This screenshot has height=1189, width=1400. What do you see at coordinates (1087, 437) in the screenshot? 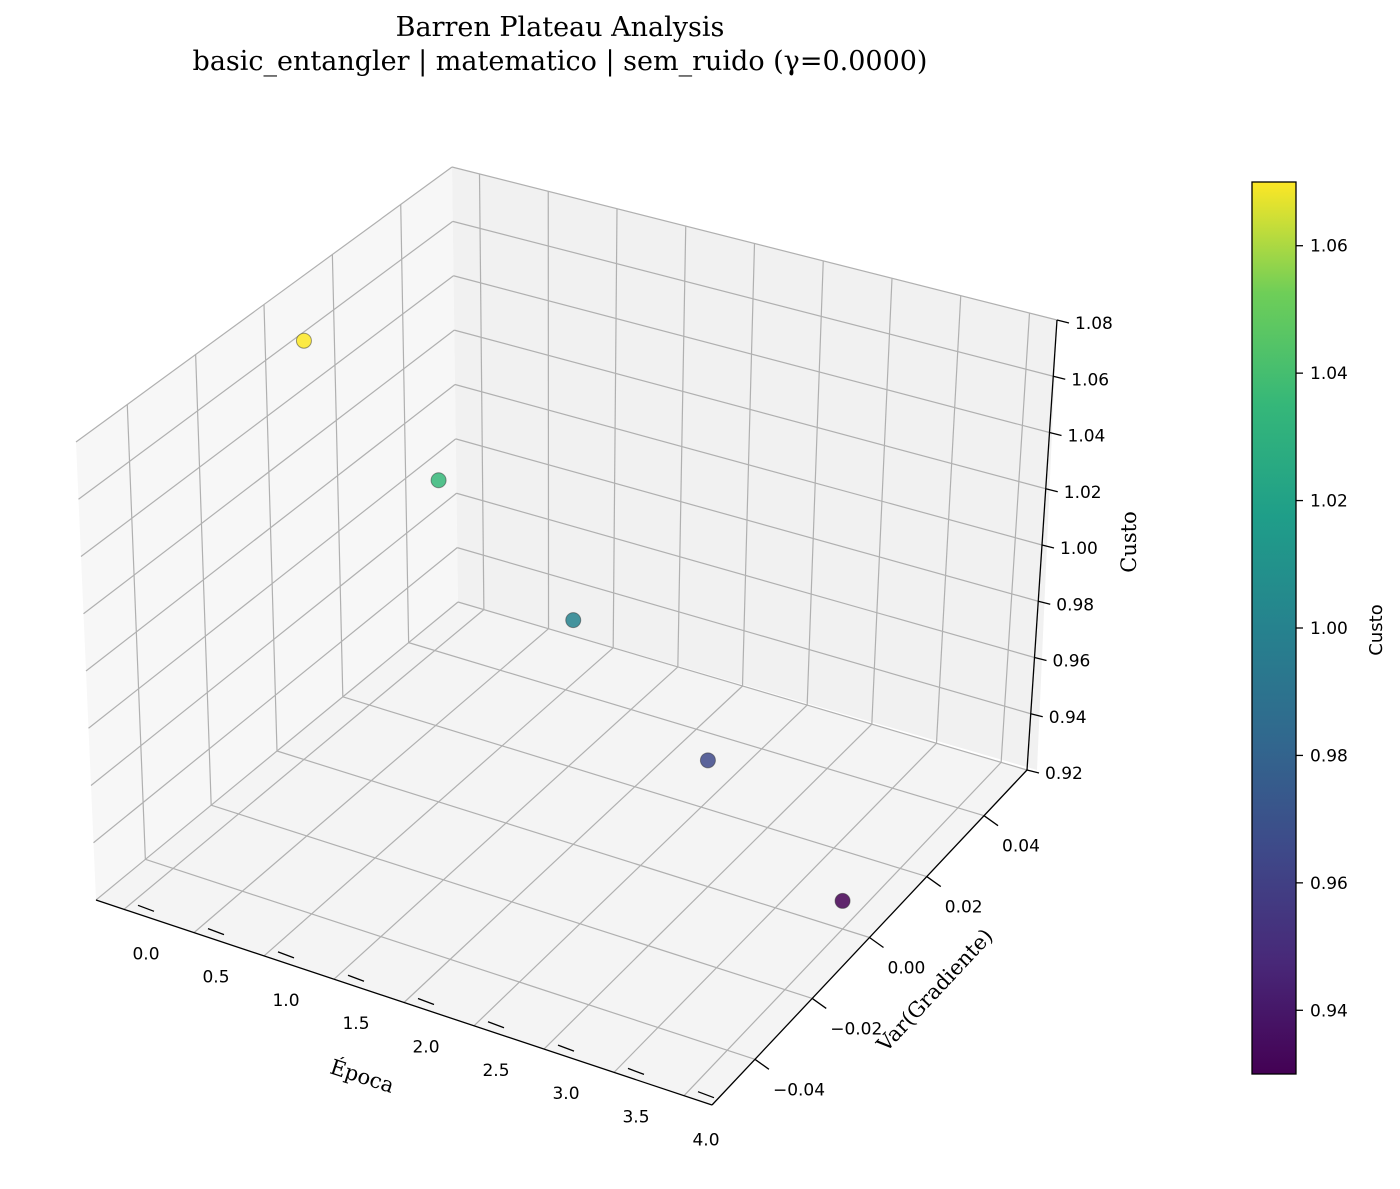
I see `z-tick-label: 1.04` at bounding box center [1087, 437].